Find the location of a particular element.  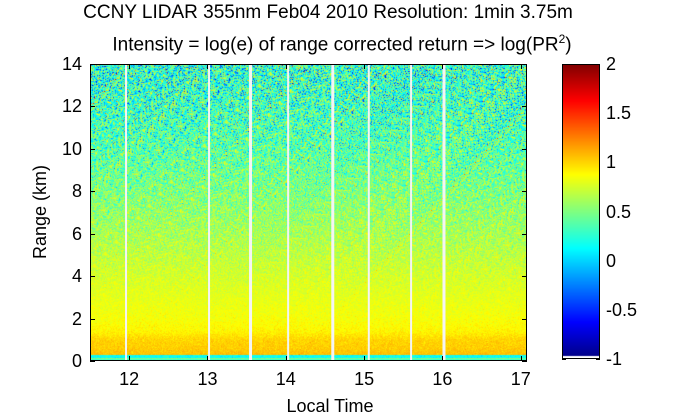

y-tick-label: 12 is located at coordinates (71, 106).